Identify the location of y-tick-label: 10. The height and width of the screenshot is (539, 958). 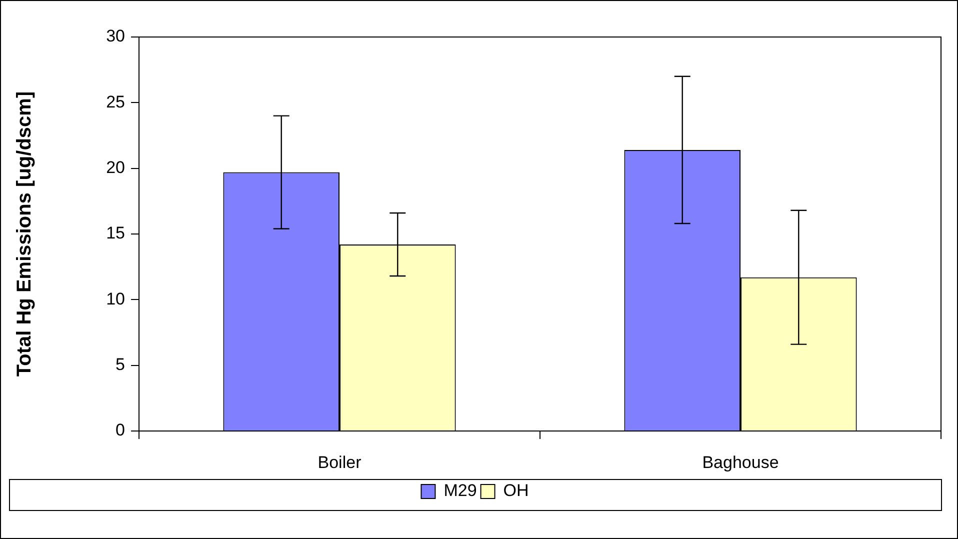
(115, 298).